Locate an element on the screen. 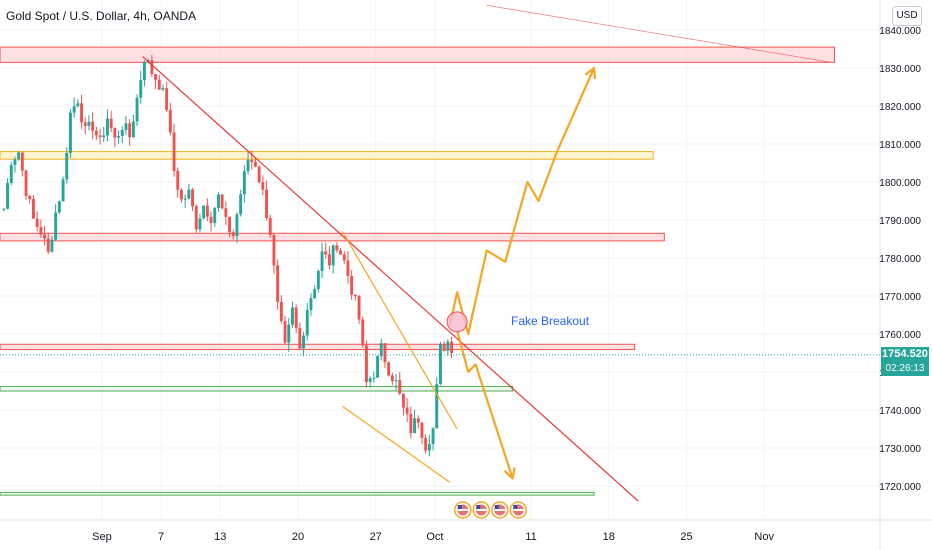 Image resolution: width=932 pixels, height=550 pixels. x-tick-label: 7 is located at coordinates (161, 537).